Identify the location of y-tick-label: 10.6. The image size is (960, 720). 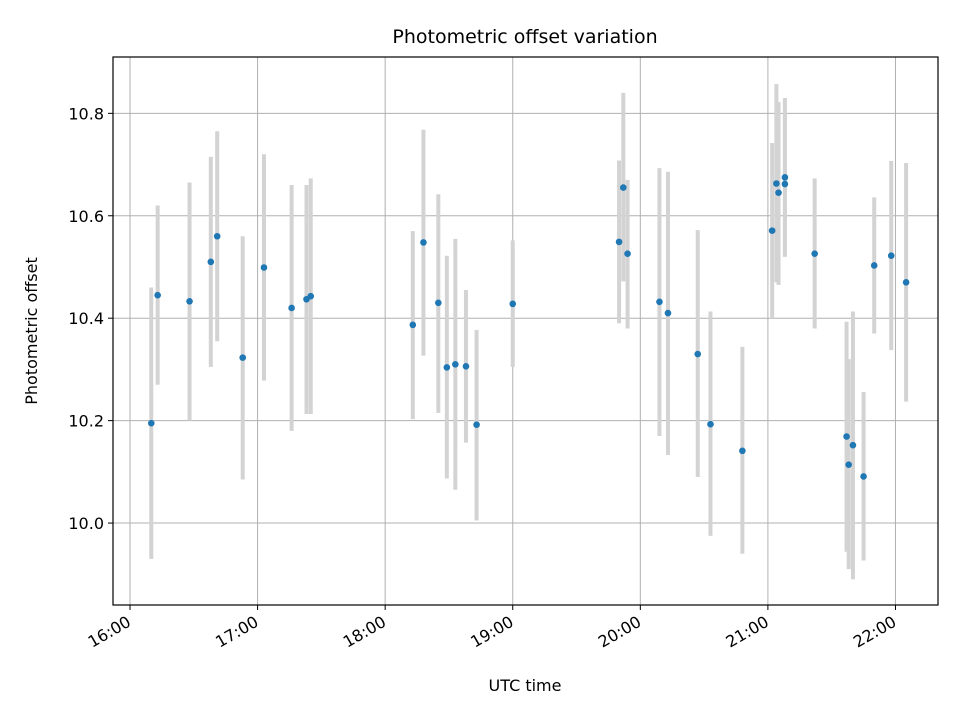
(86, 216).